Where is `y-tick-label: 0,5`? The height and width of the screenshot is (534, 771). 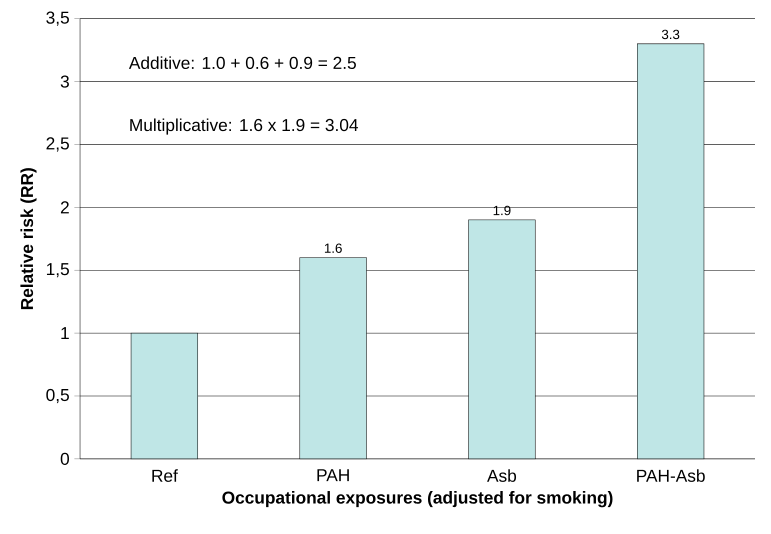
y-tick-label: 0,5 is located at coordinates (57, 396).